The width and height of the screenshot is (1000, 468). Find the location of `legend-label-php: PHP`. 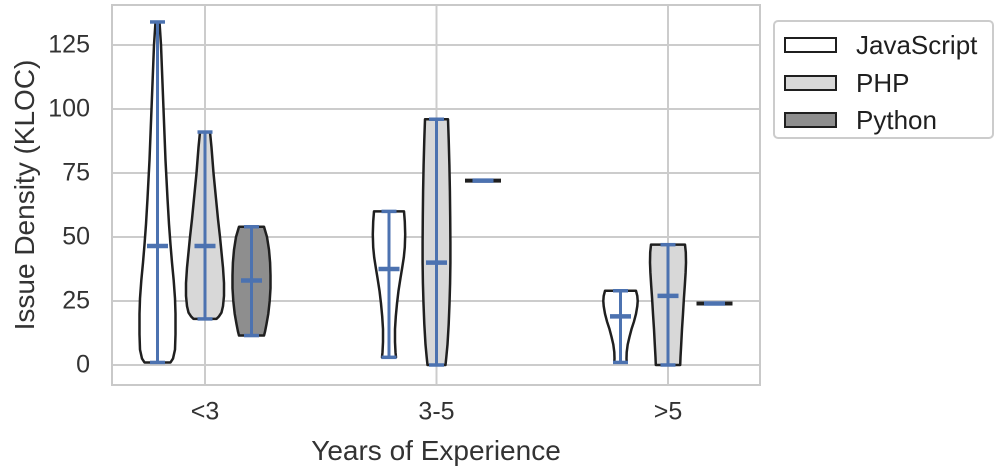

legend-label-php: PHP is located at coordinates (883, 82).